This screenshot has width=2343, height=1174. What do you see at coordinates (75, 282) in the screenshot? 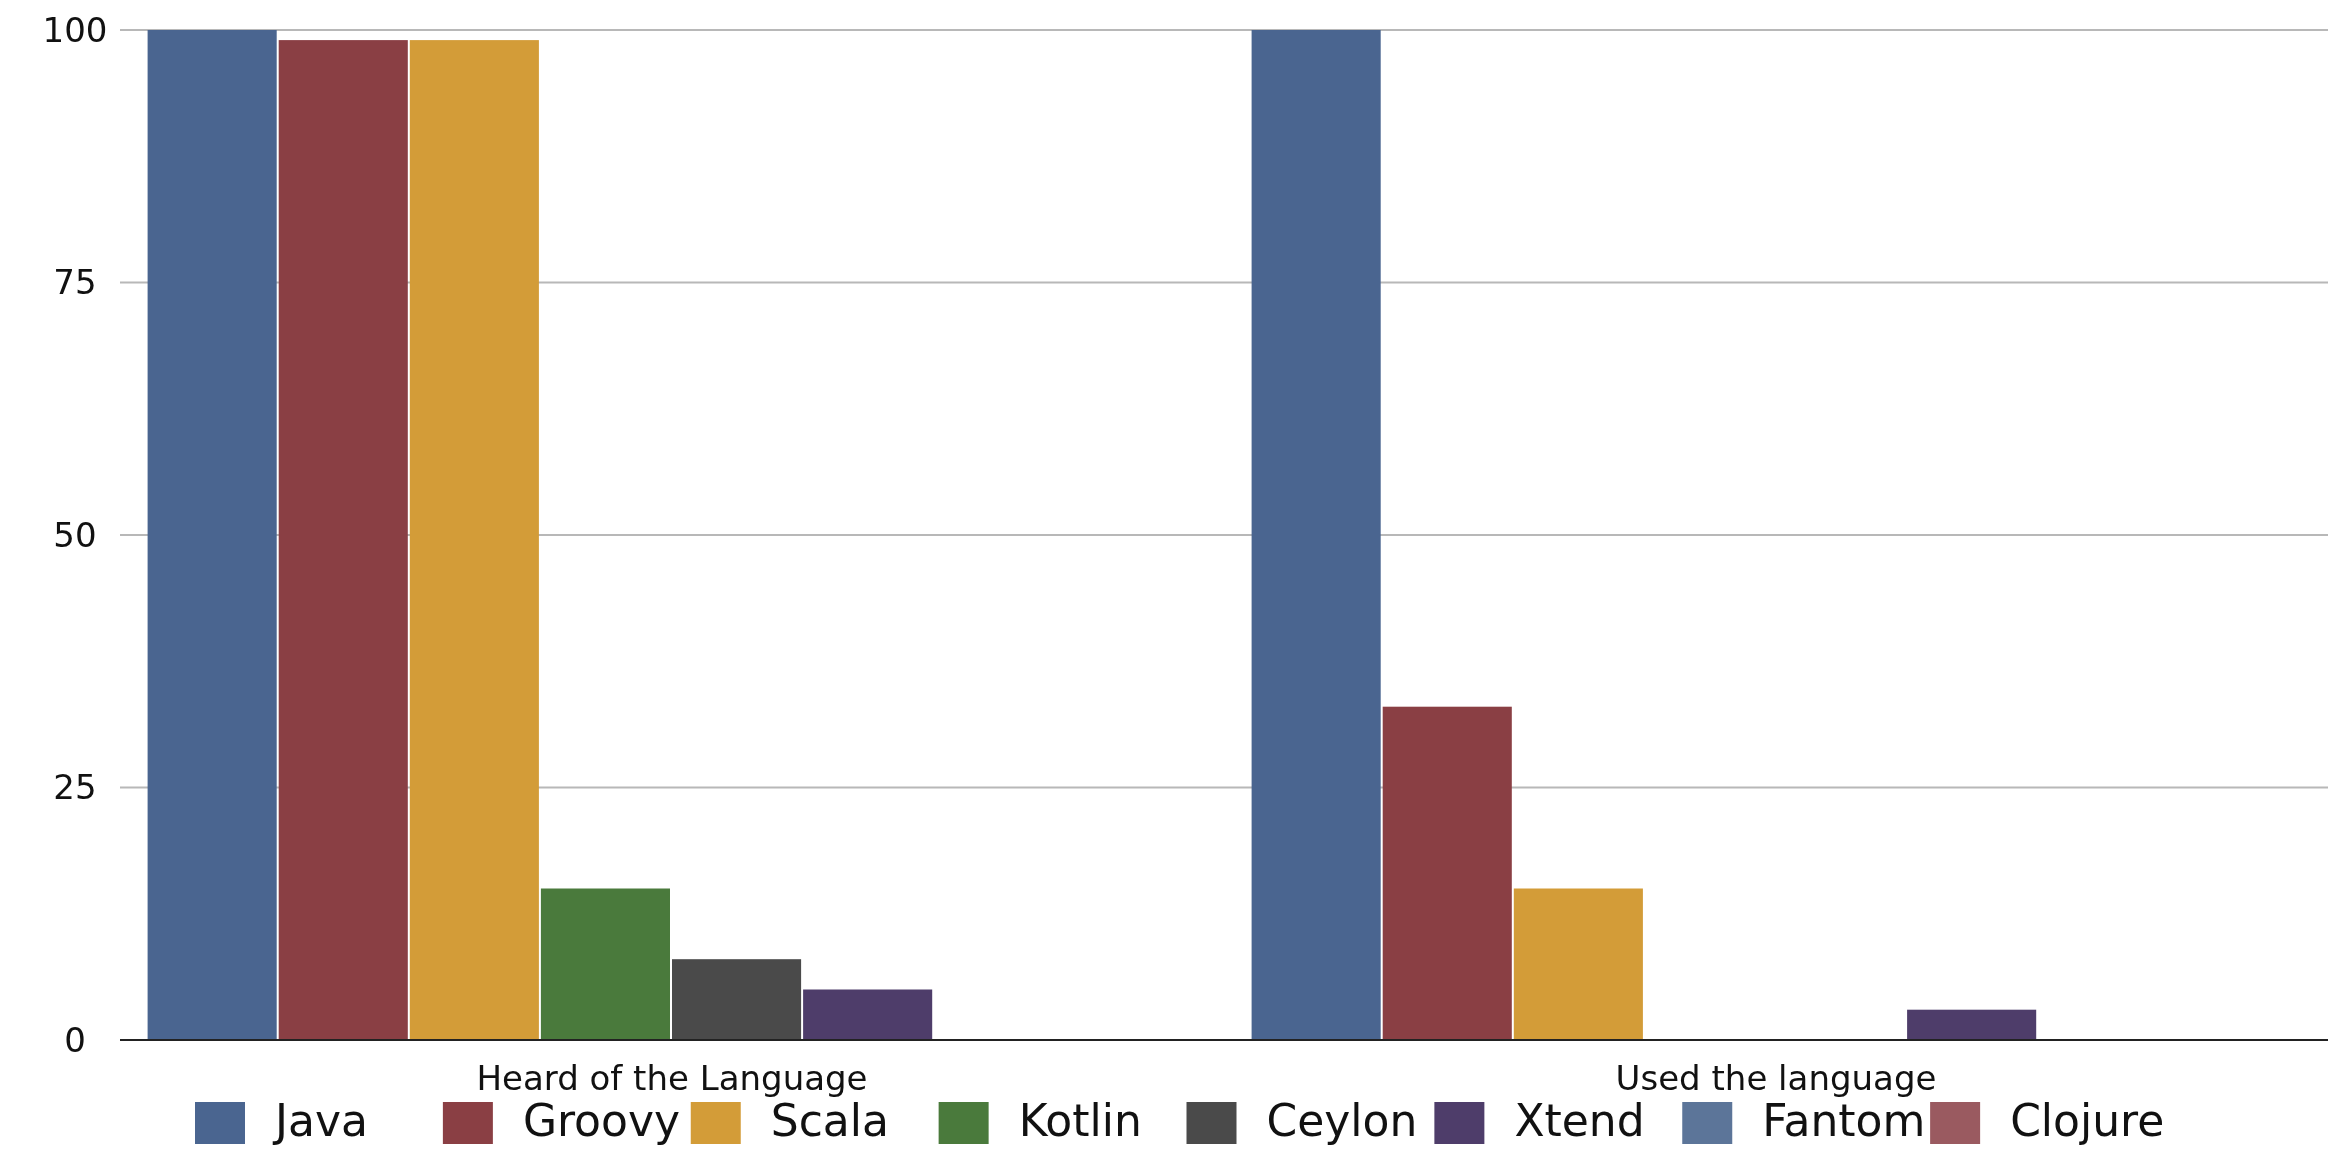
I see `y-tick-label: 75` at bounding box center [75, 282].